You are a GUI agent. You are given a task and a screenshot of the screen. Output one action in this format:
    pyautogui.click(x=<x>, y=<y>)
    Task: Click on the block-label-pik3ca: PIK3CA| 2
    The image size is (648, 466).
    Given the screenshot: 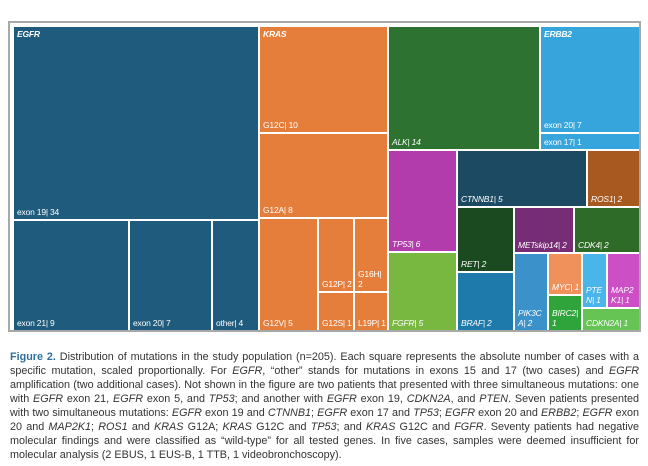 What is the action you would take?
    pyautogui.click(x=530, y=318)
    